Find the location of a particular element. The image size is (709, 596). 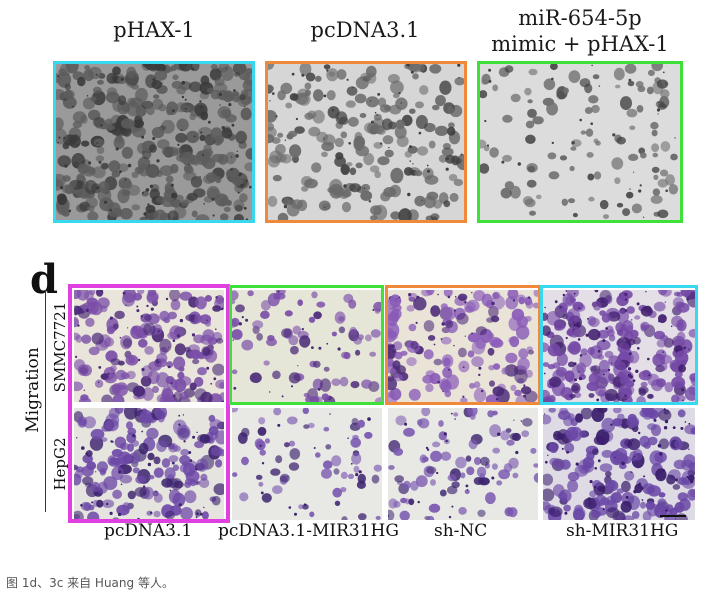

col-label-pcdna31: pcDNA3.1 is located at coordinates (148, 531).